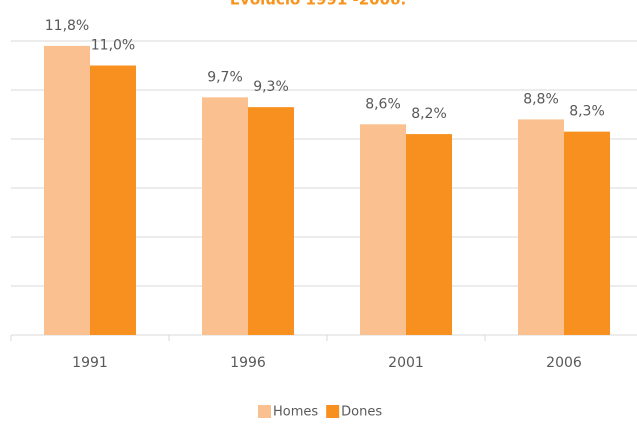 The width and height of the screenshot is (637, 425). I want to click on legend-label: Dones, so click(361, 412).